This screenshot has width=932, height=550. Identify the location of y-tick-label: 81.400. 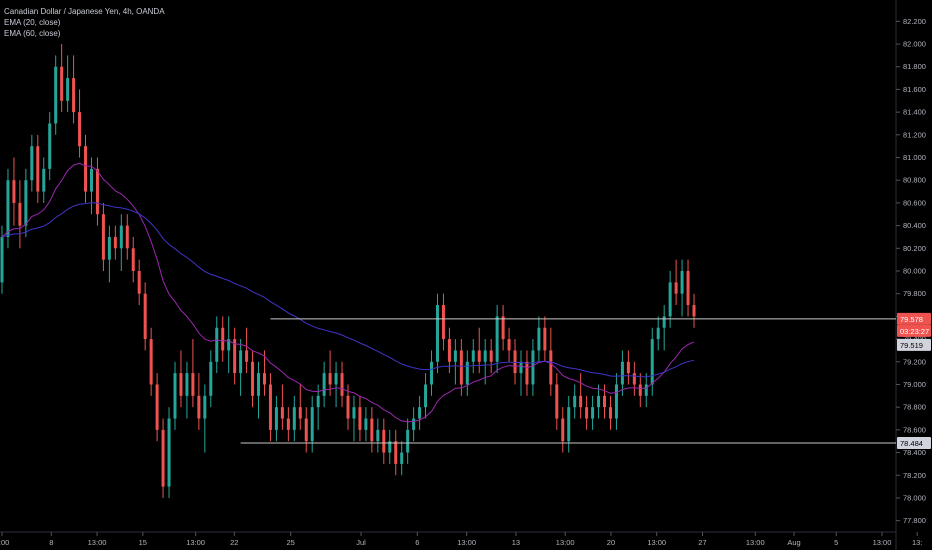
(914, 112).